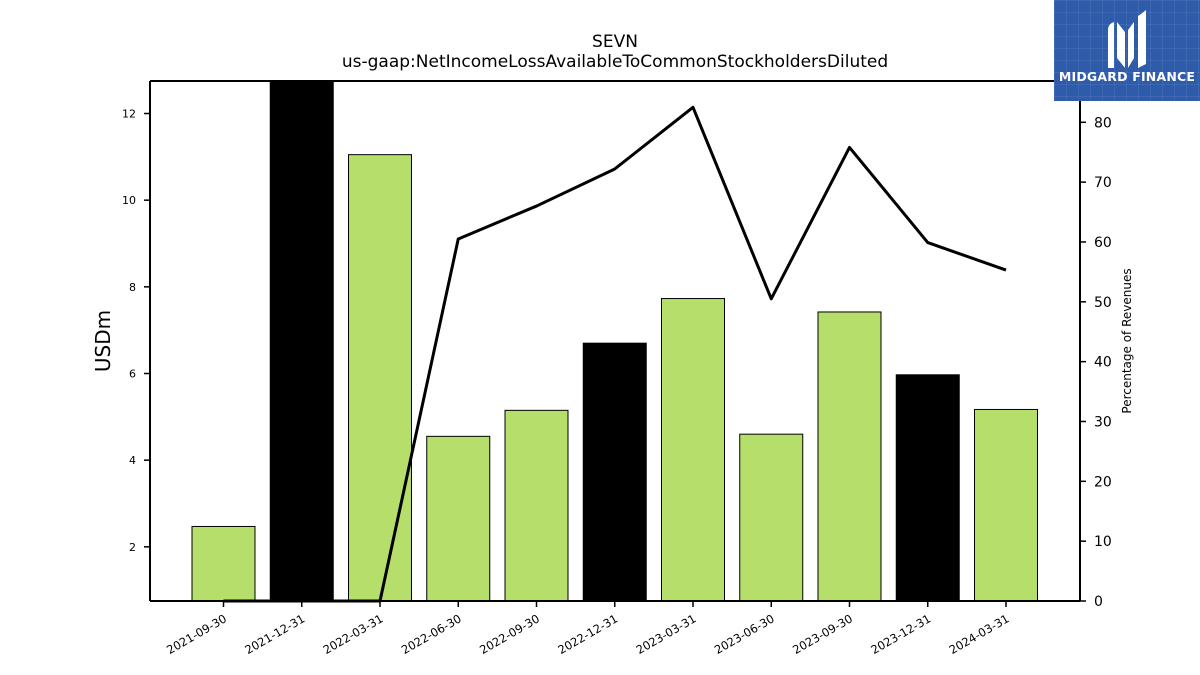 The height and width of the screenshot is (675, 1200). I want to click on x-tick-label: 2022-03-31, so click(353, 634).